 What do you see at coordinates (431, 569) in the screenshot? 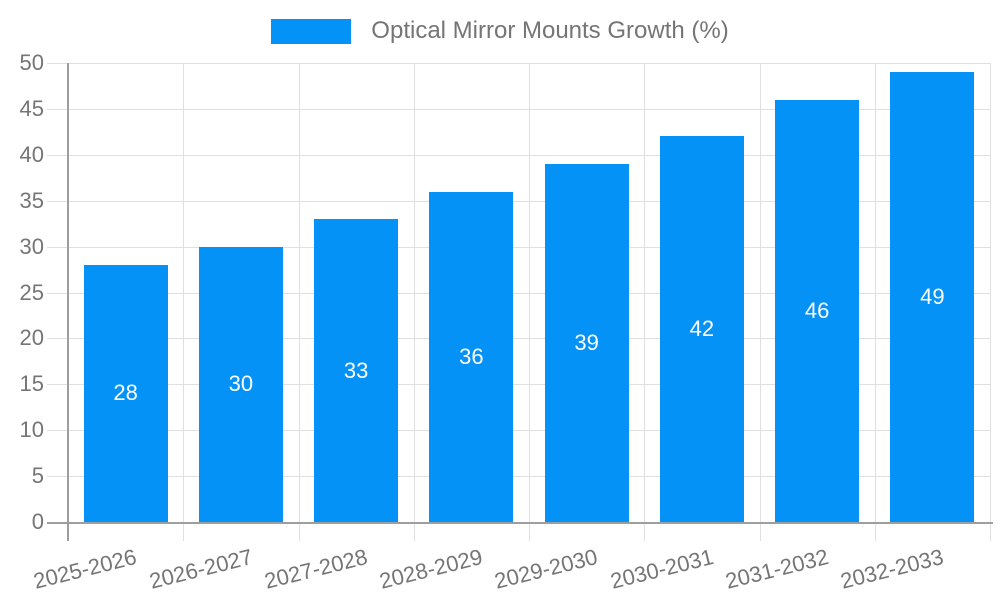
I see `x-axis-tick-label: 2028-2029` at bounding box center [431, 569].